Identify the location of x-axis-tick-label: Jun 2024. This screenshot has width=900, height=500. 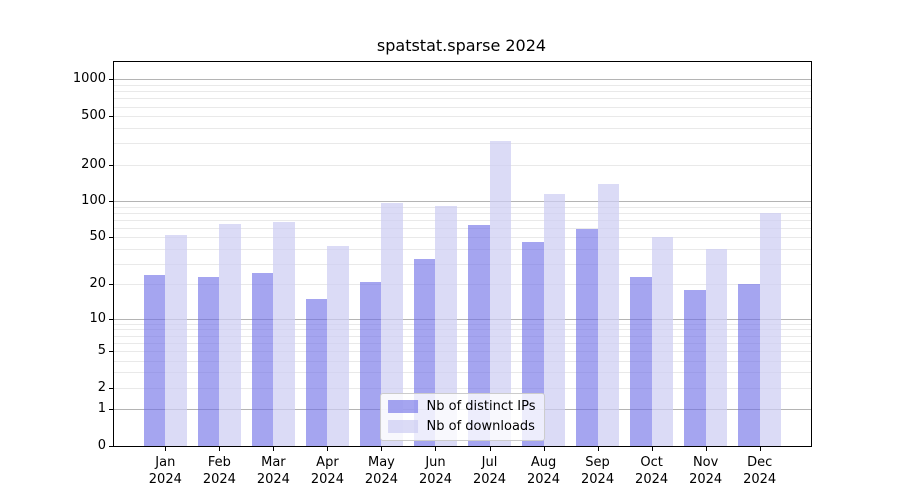
(435, 471).